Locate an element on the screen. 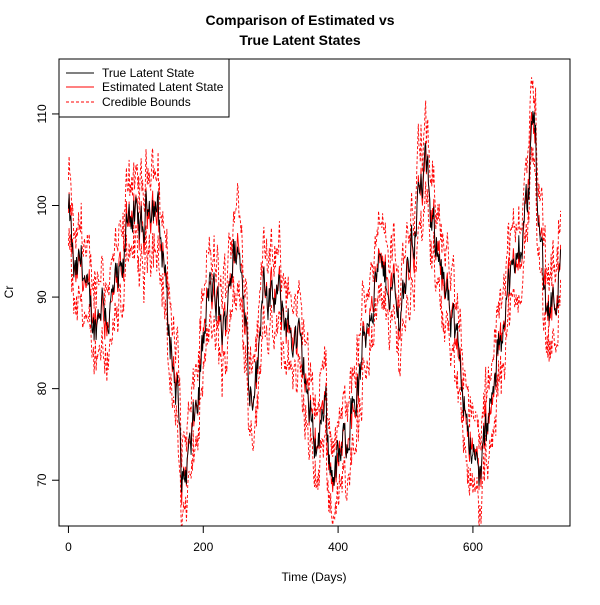 This screenshot has width=600, height=605. legend-label-true: True Latent State is located at coordinates (148, 73).